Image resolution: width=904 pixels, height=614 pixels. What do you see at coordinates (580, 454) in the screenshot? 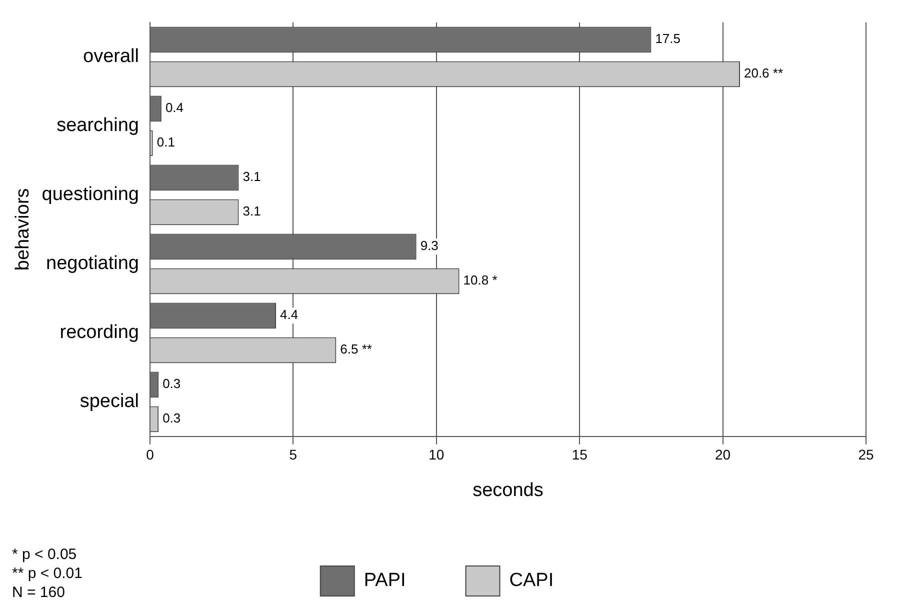
I see `x-tick-label: 15` at bounding box center [580, 454].